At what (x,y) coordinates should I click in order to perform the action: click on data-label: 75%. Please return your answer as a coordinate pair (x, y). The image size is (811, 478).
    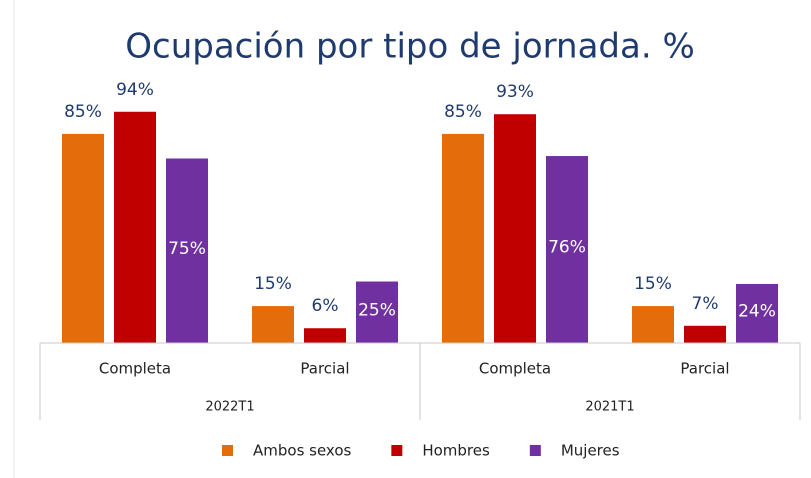
    Looking at the image, I should click on (187, 249).